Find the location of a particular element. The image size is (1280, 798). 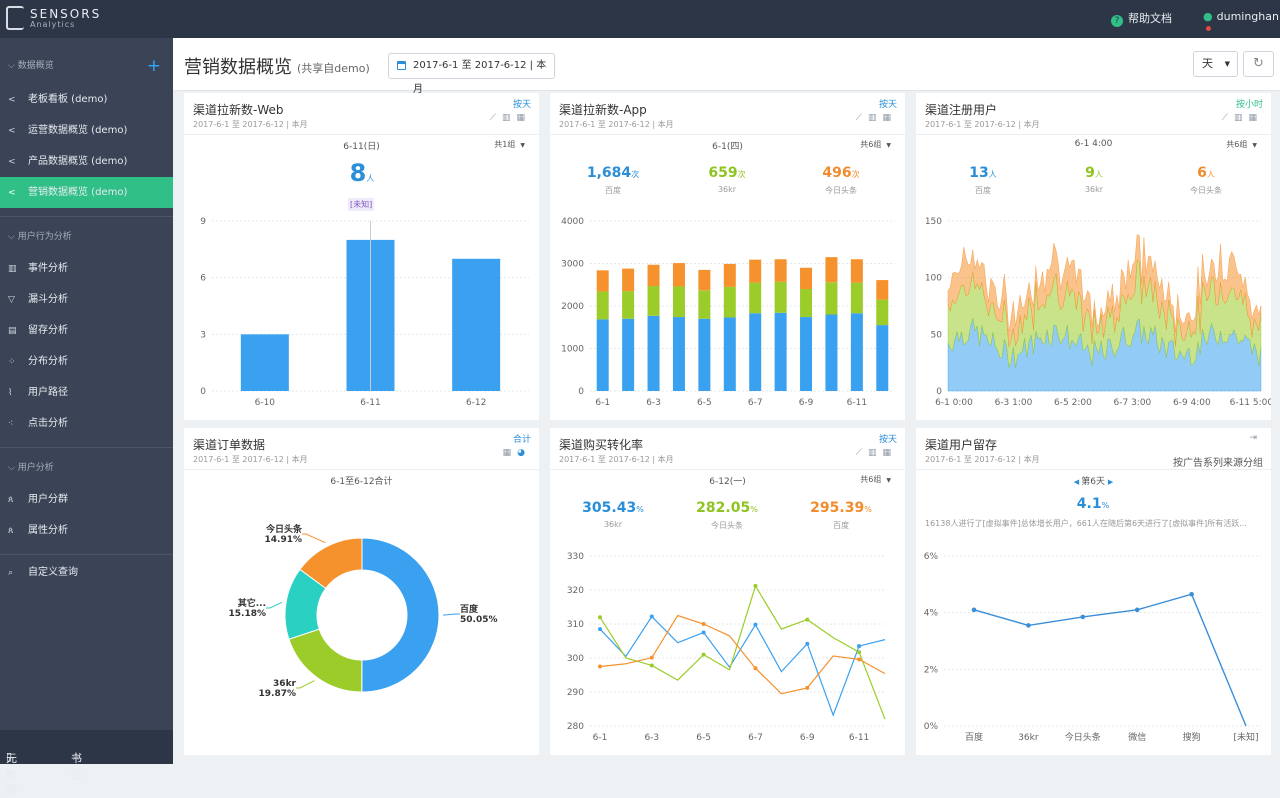

chart-type-switcher: ▦◕ is located at coordinates (517, 453).